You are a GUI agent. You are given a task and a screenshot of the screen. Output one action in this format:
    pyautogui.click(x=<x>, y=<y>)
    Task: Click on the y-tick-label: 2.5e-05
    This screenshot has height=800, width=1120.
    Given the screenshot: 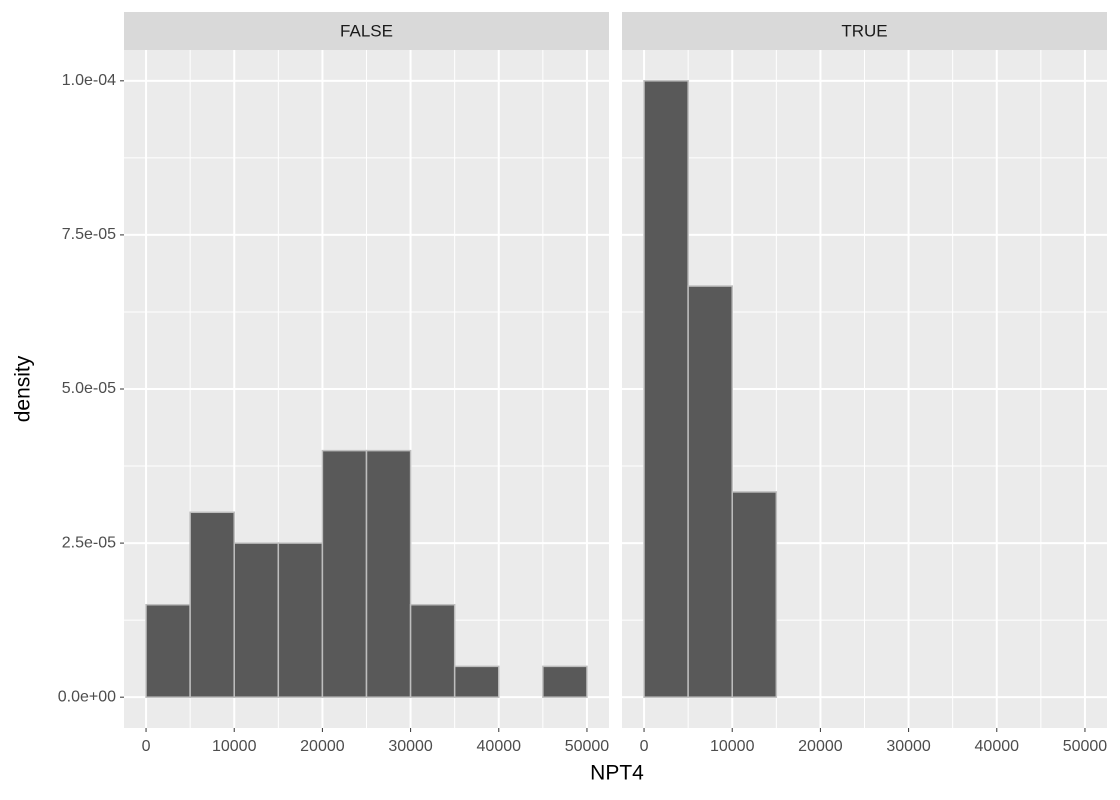 What is the action you would take?
    pyautogui.click(x=89, y=542)
    